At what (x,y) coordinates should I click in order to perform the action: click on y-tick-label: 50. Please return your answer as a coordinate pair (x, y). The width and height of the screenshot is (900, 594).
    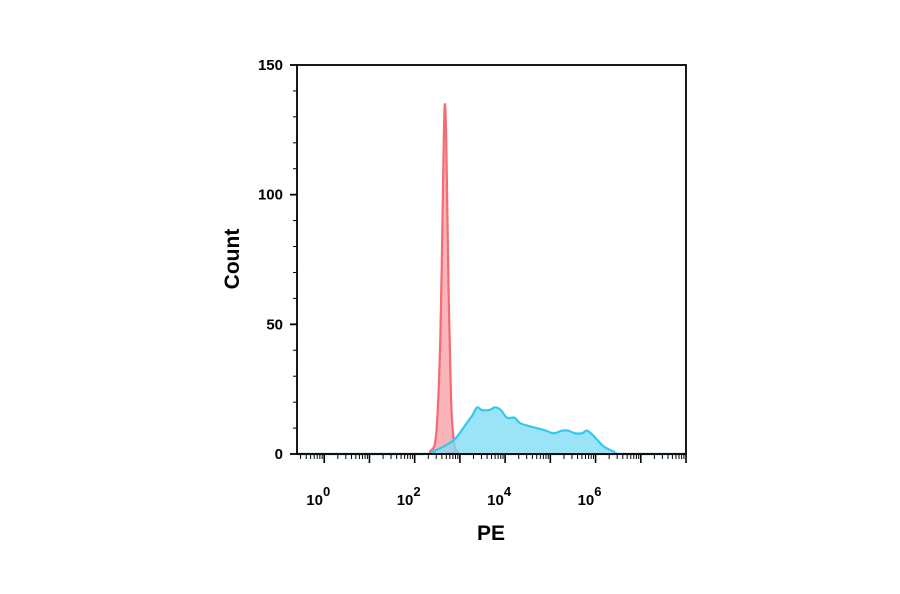
    Looking at the image, I should click on (274, 324).